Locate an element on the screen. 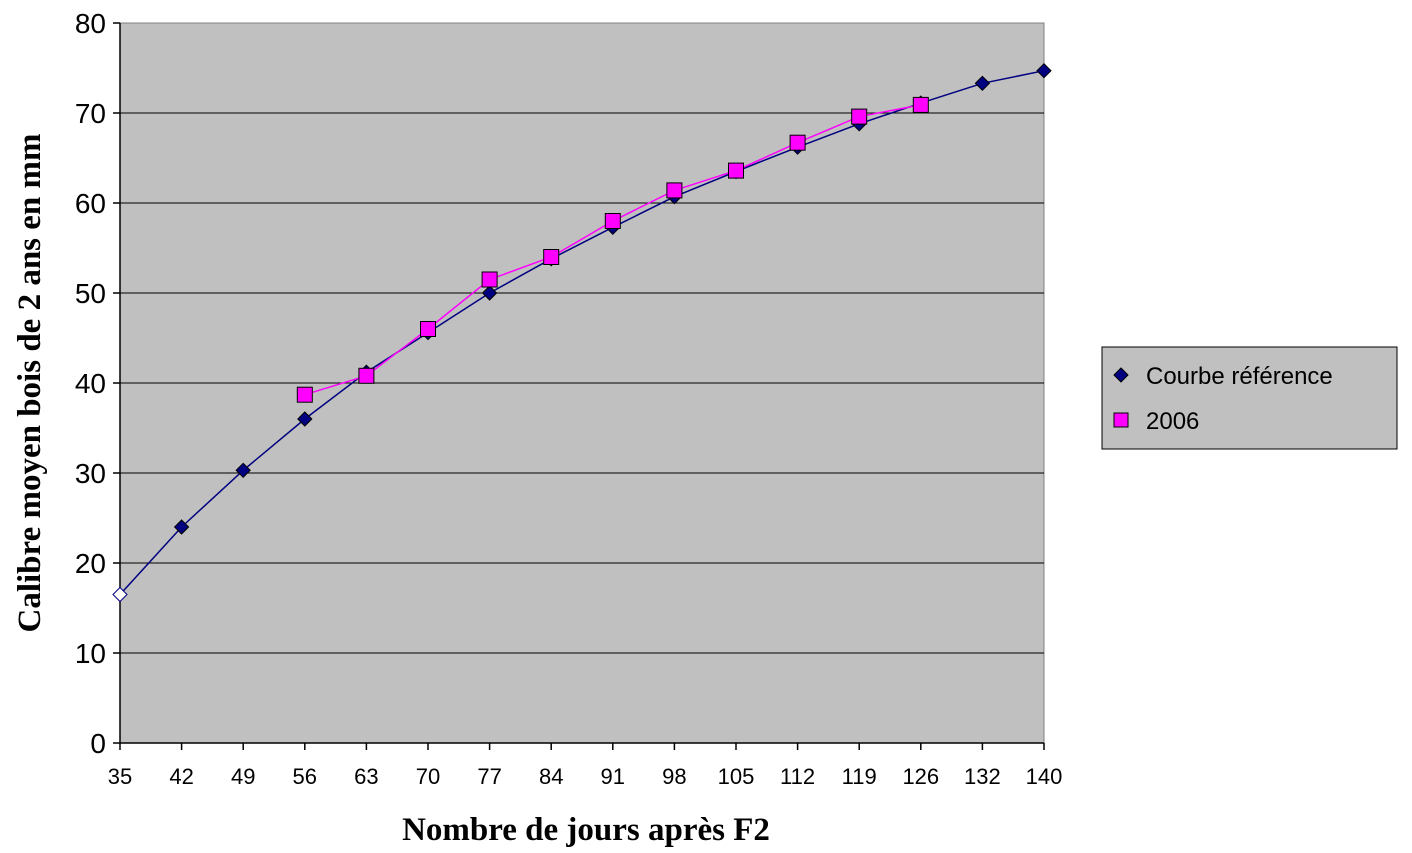  x-tick-label: 98 is located at coordinates (674, 776).